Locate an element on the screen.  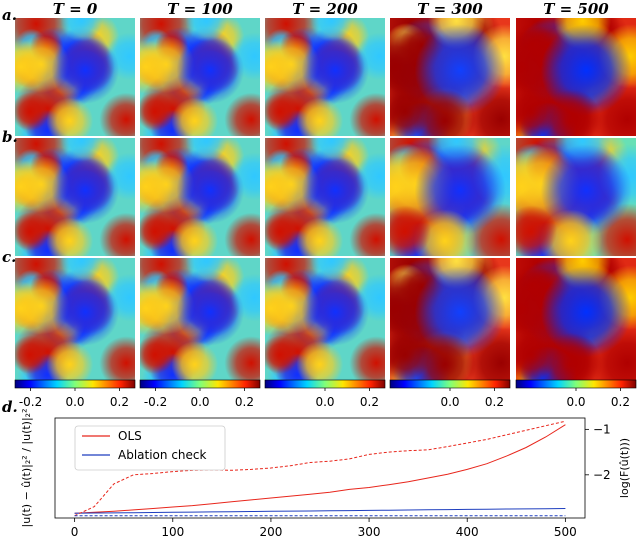
row-label-d: d. is located at coordinates (10, 407).